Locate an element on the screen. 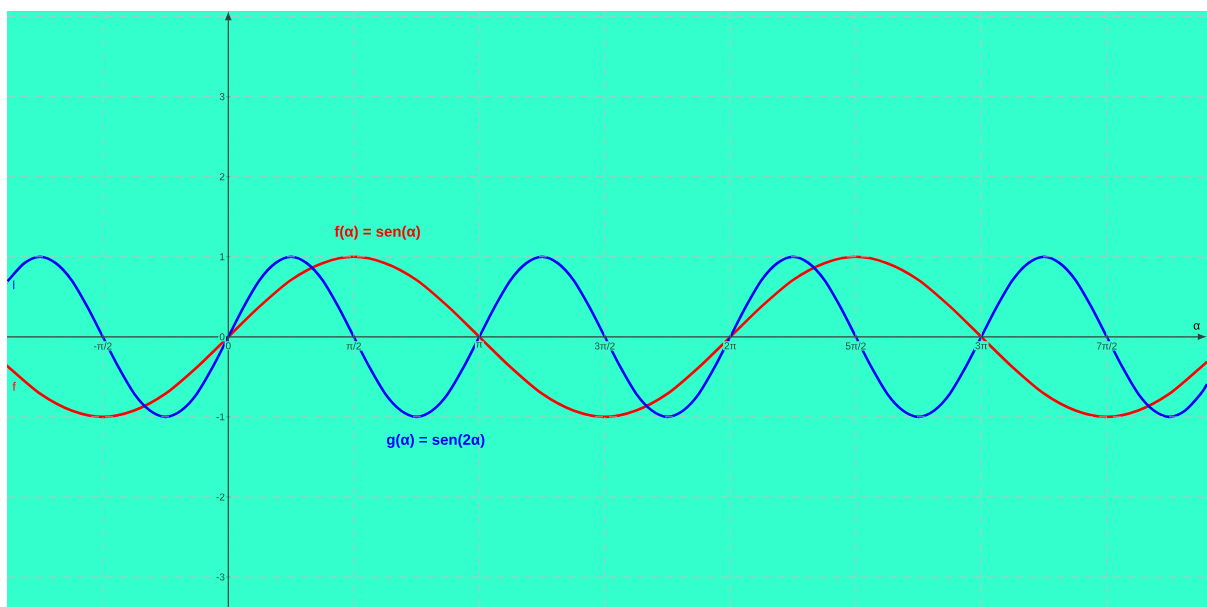 This screenshot has width=1207, height=607. x-tick-label: π/2 is located at coordinates (353, 346).